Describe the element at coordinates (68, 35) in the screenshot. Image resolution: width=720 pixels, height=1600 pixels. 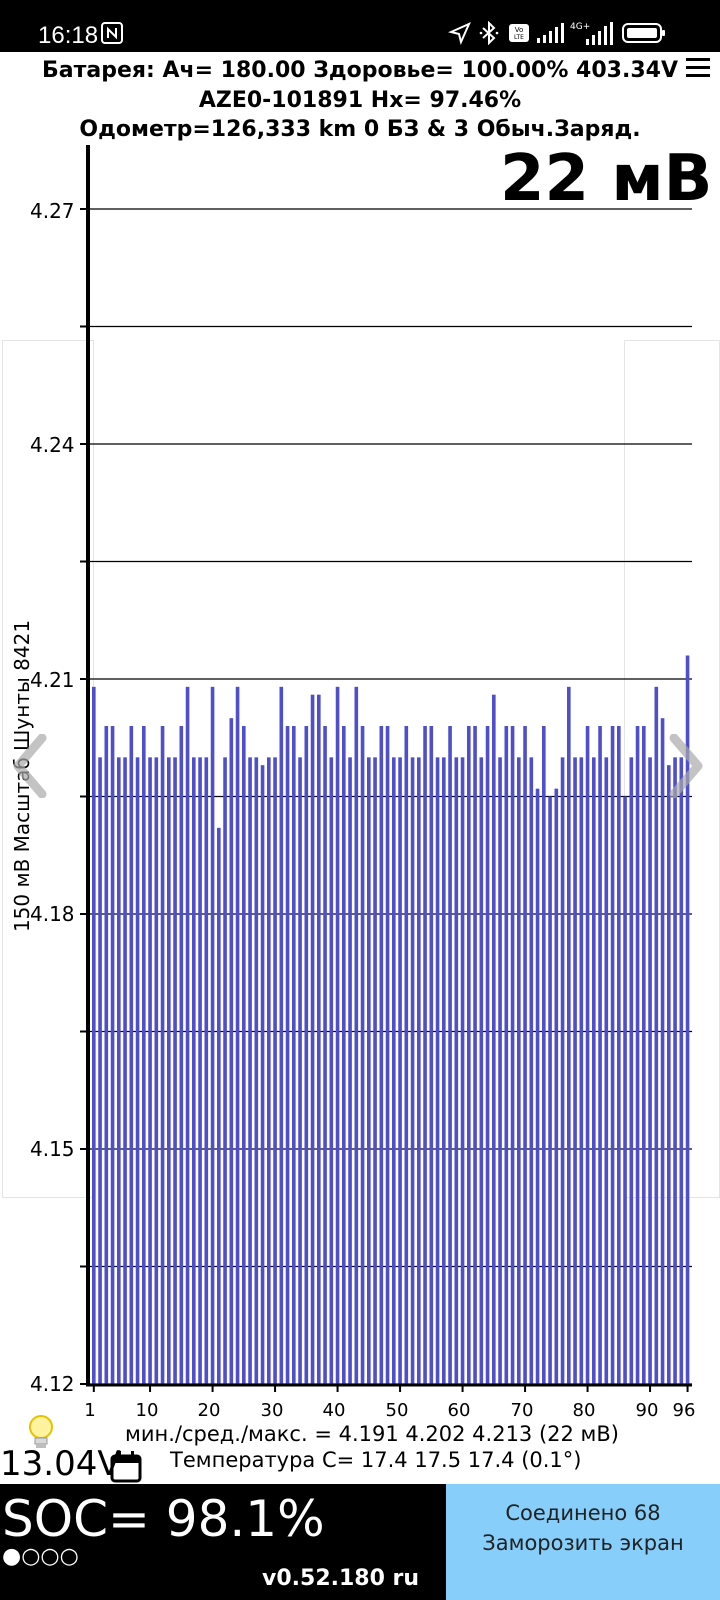
I see `status-time: 16:18` at that location.